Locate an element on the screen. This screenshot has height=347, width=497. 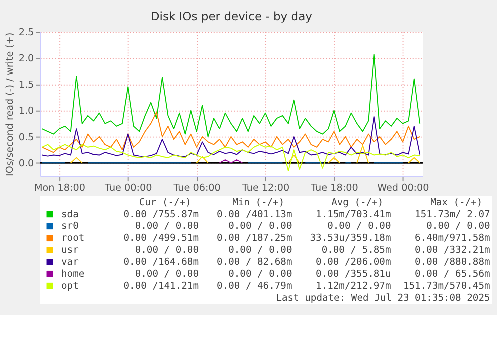
legend-label: opt is located at coordinates (70, 286).